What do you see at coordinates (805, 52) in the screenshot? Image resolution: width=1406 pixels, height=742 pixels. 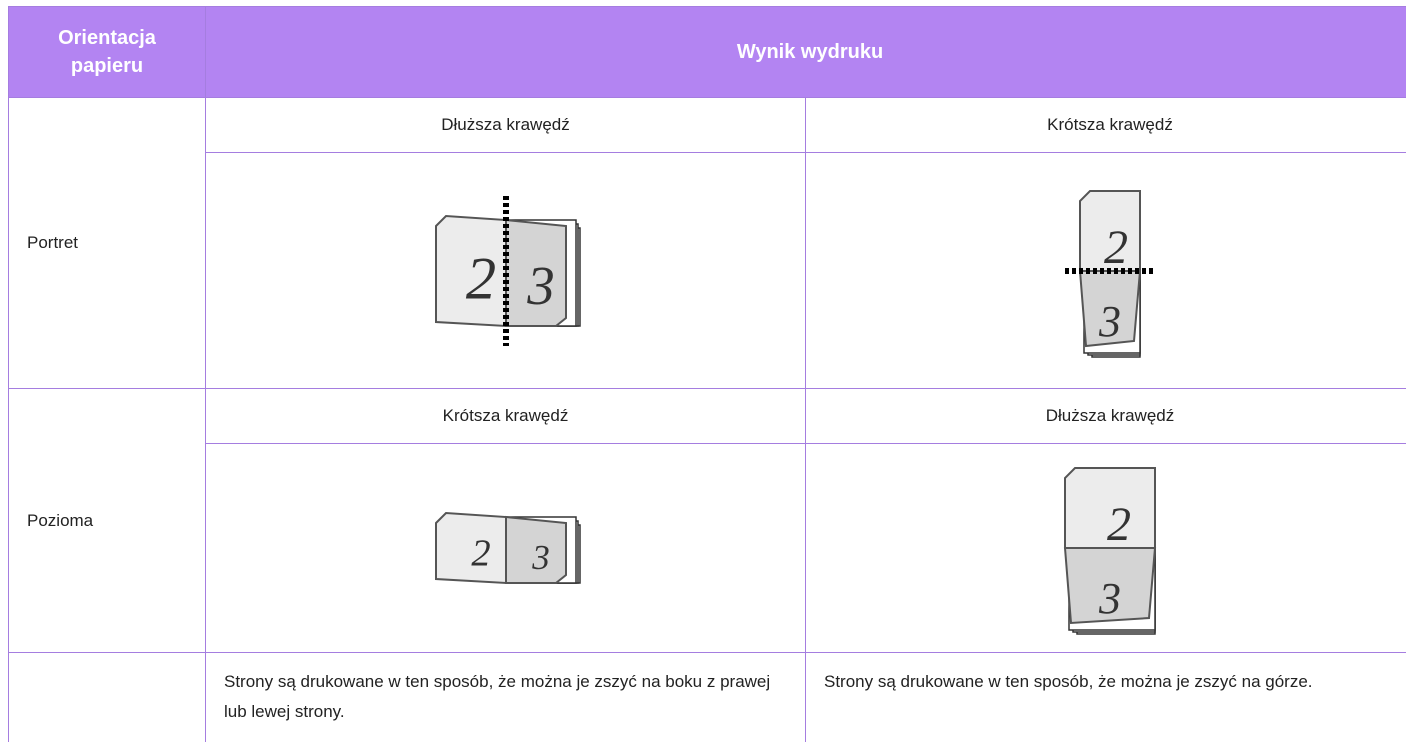 I see `header-cell: Wynik wydruku` at bounding box center [805, 52].